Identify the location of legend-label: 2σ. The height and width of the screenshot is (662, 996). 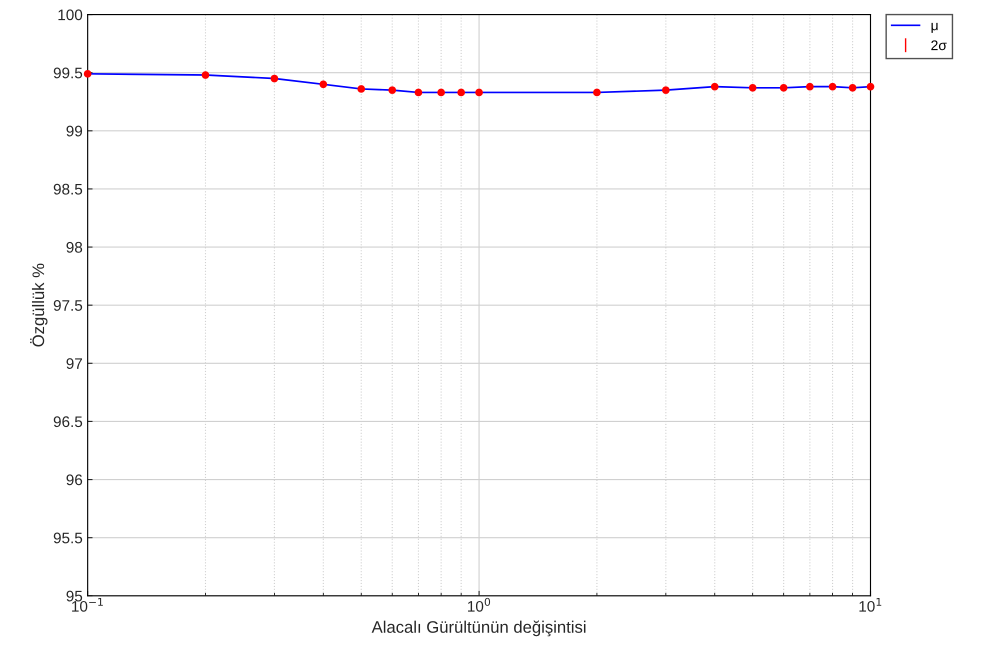
(939, 45).